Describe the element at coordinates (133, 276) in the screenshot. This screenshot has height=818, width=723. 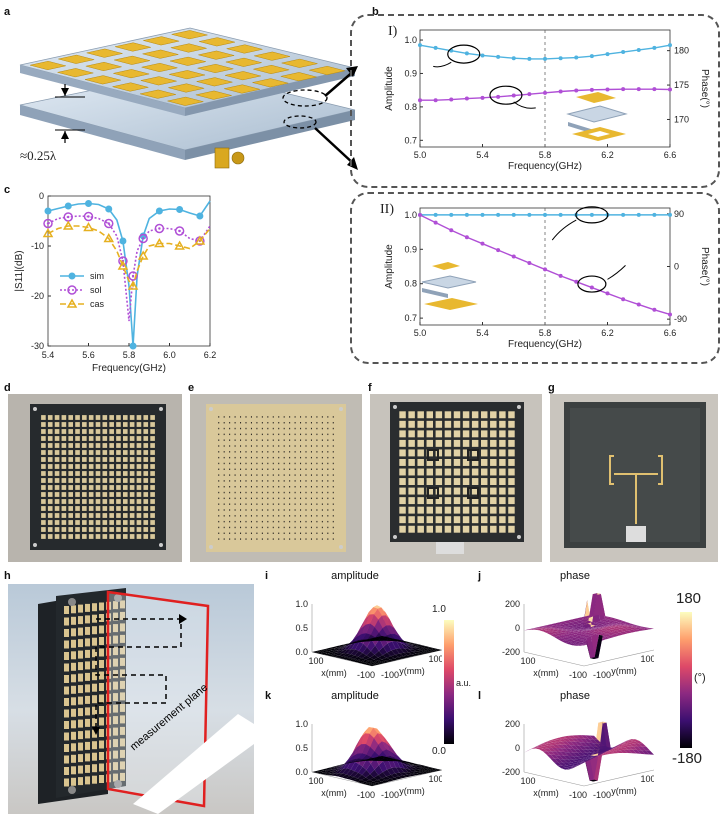
I see `series-point-core` at that location.